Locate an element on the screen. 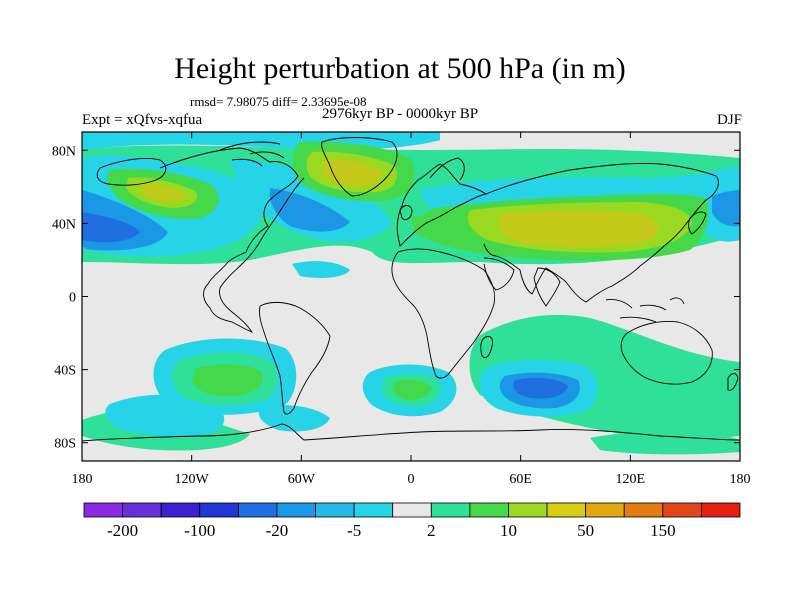 This screenshot has width=800, height=600. coast-arabia is located at coordinates (499, 274).